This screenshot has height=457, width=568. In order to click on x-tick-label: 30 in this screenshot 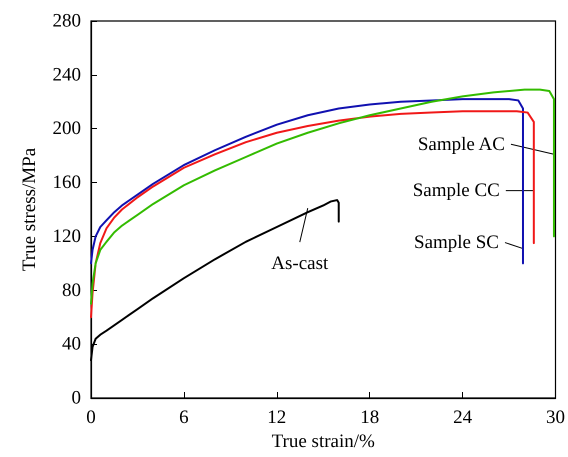, I will do `click(555, 417)`.